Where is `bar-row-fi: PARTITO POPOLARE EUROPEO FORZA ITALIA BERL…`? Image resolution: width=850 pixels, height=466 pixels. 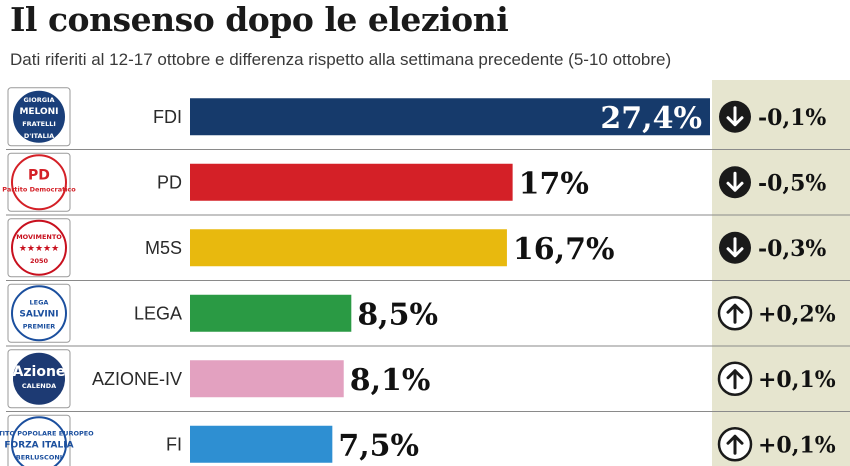
bar-row-fi: PARTITO POPOLARE EUROPEO FORZA ITALIA BERL… is located at coordinates (425, 438).